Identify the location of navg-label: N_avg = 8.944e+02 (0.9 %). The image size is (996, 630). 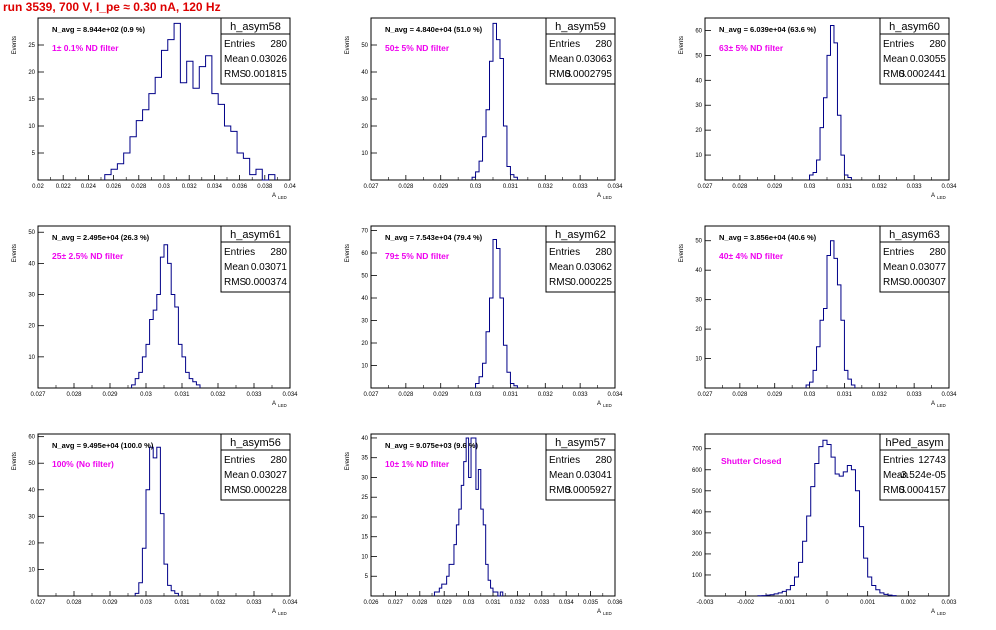
(98, 29).